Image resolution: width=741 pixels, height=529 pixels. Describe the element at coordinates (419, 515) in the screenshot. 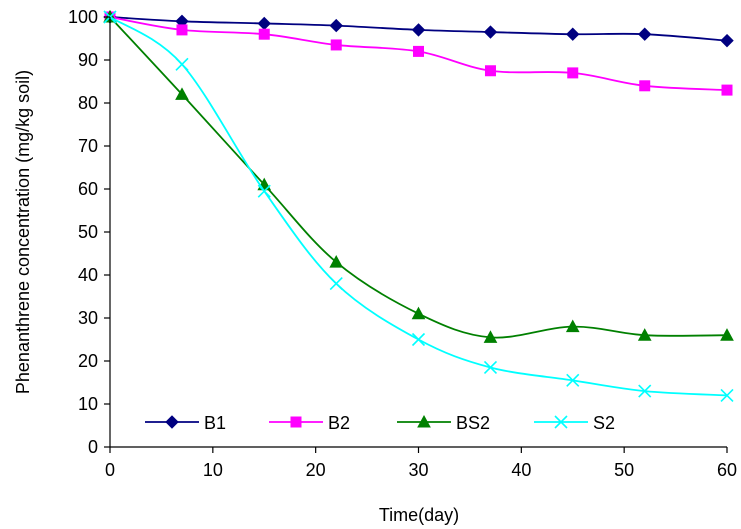

I see `x-axis-title: Time(day)` at that location.